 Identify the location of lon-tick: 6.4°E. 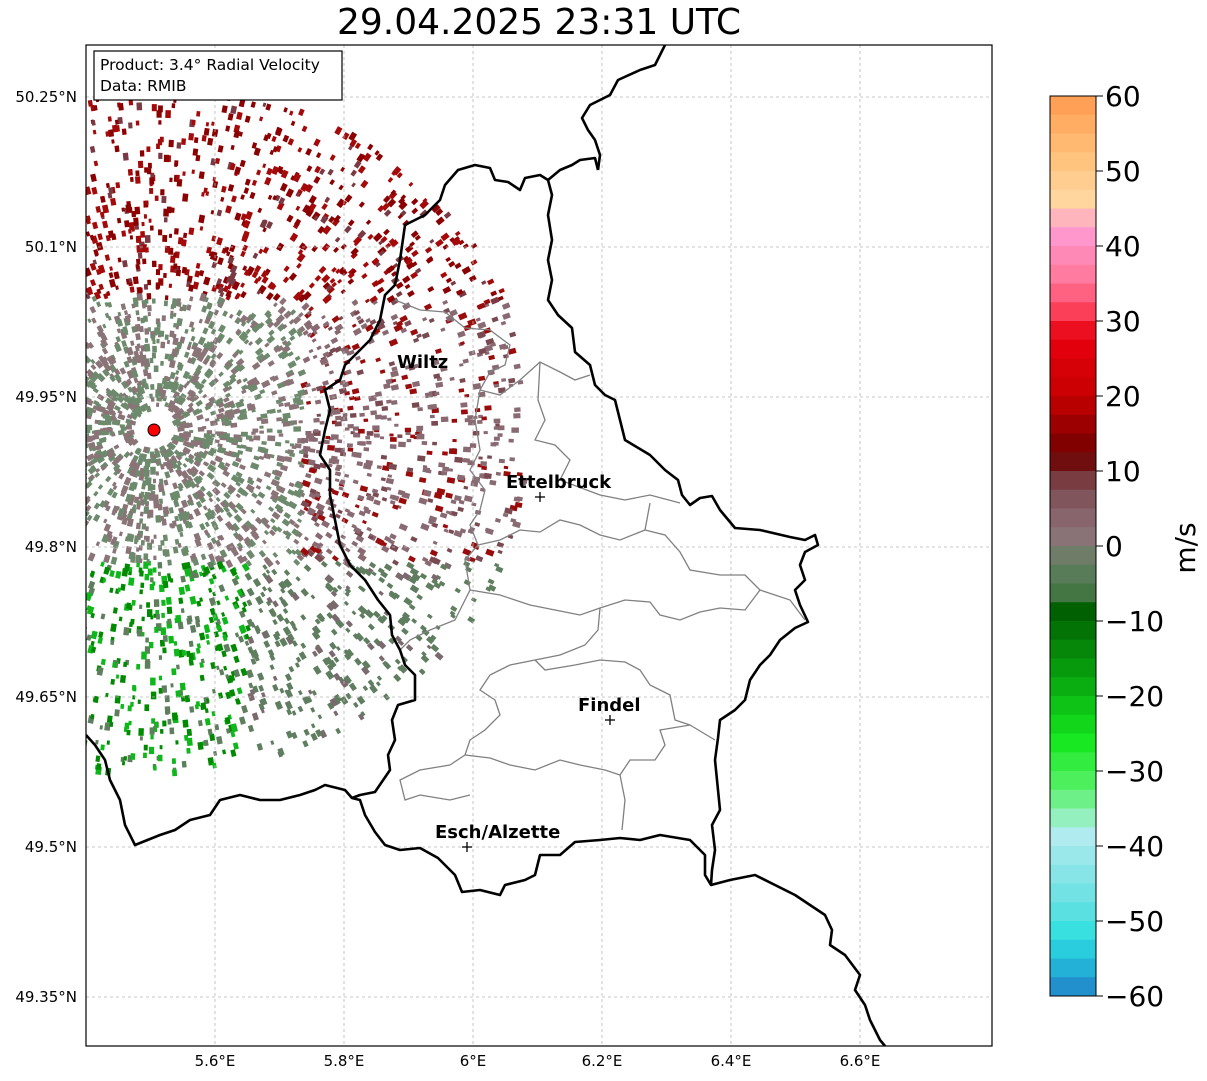
(731, 1061).